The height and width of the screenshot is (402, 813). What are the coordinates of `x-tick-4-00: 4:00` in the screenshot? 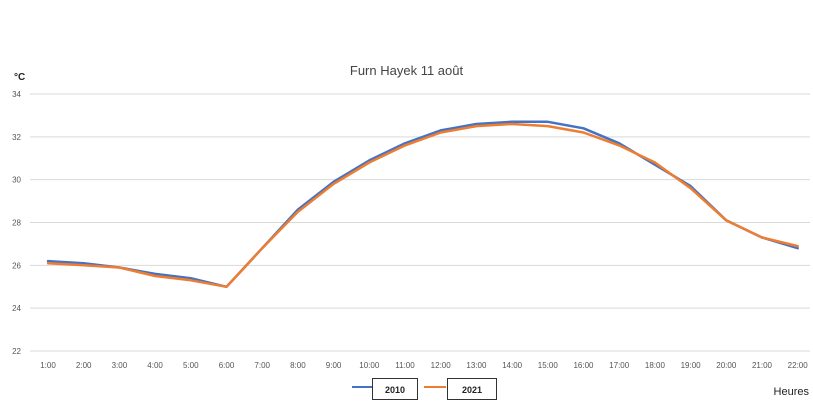 It's located at (155, 365).